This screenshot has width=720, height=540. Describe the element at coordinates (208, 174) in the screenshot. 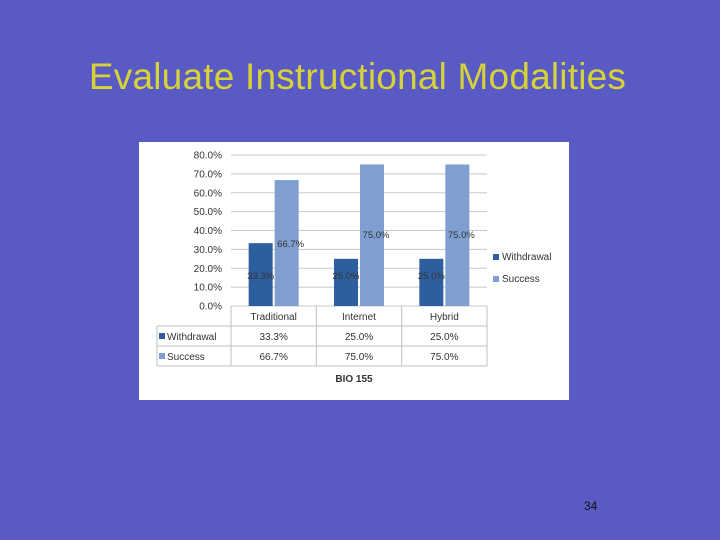

I see `y-tick-label: 70.0%` at that location.